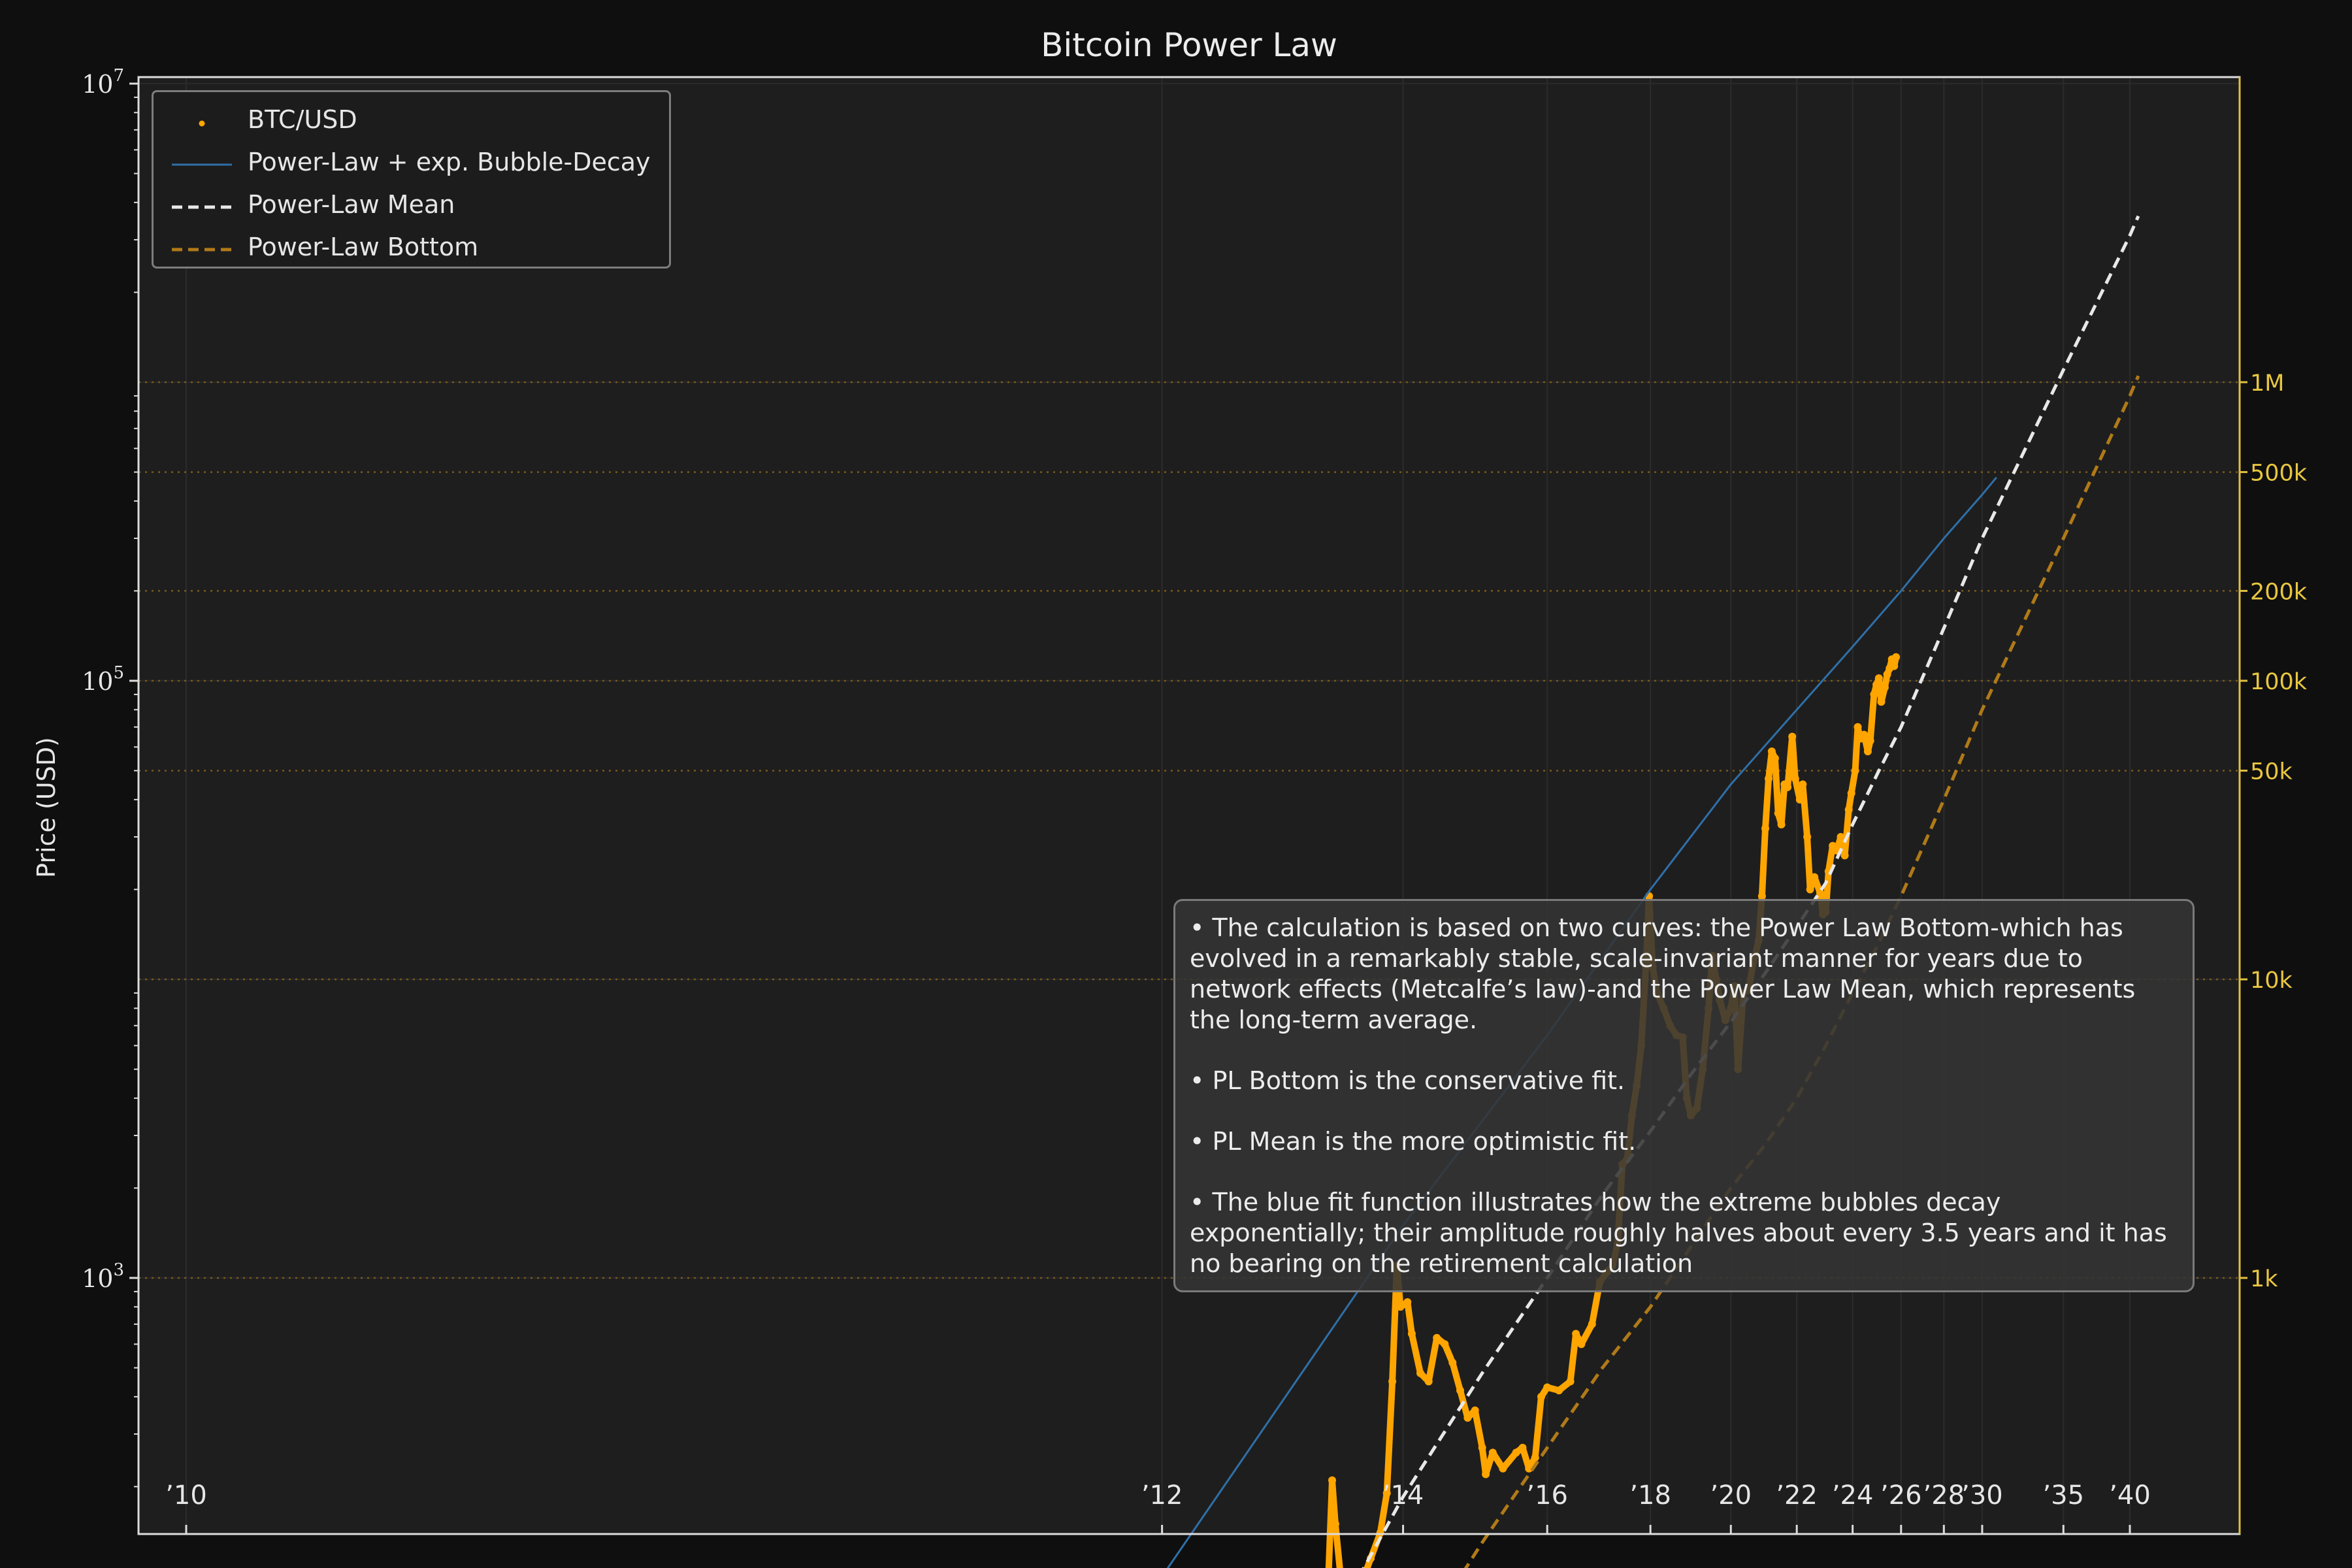  Describe the element at coordinates (1162, 1495) in the screenshot. I see `x-tick-label: ’12` at that location.